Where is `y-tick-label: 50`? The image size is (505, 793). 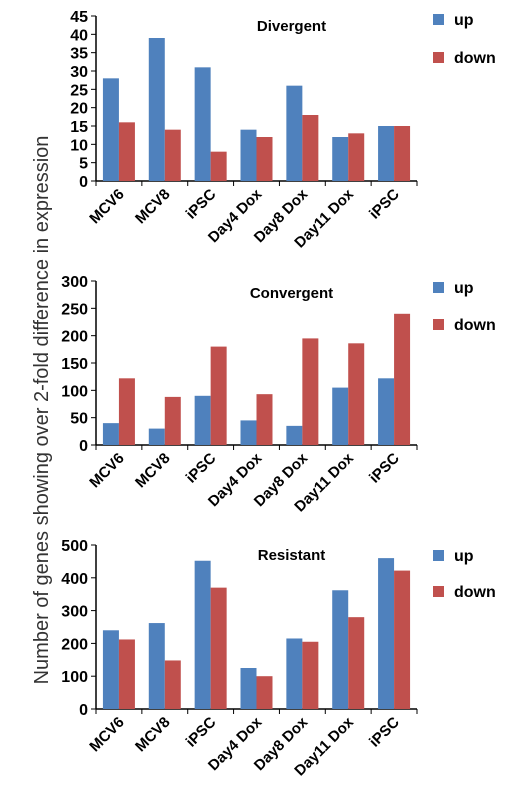 y-tick-label: 50 is located at coordinates (79, 419).